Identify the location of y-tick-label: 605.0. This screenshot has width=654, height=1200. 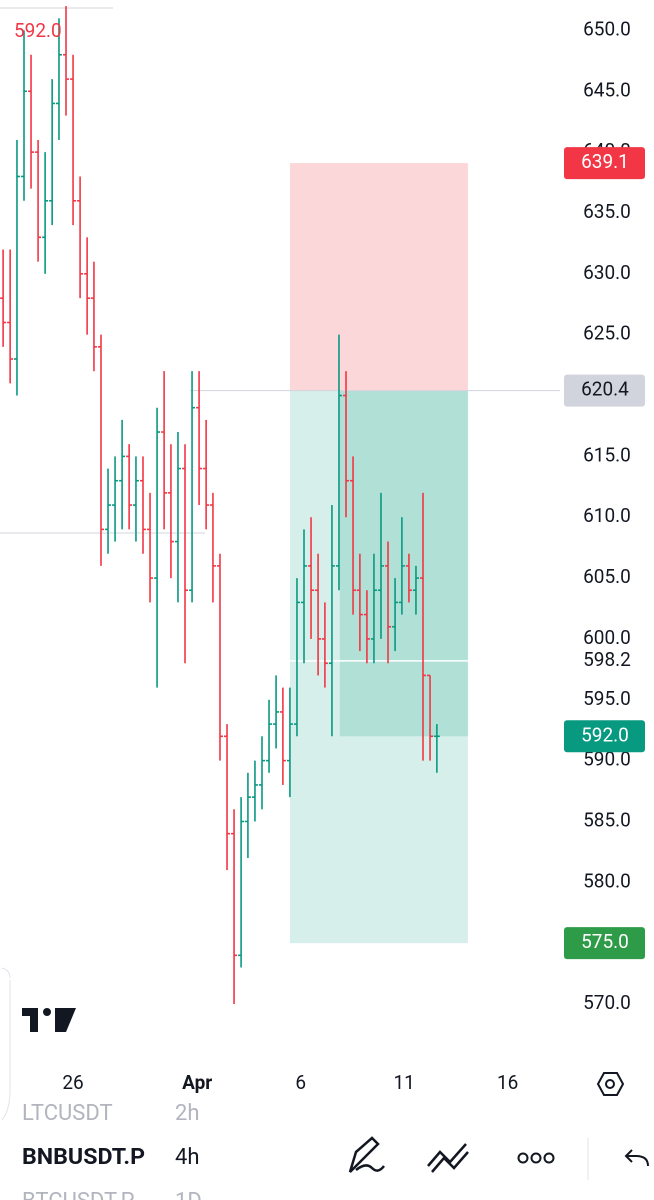
(607, 576).